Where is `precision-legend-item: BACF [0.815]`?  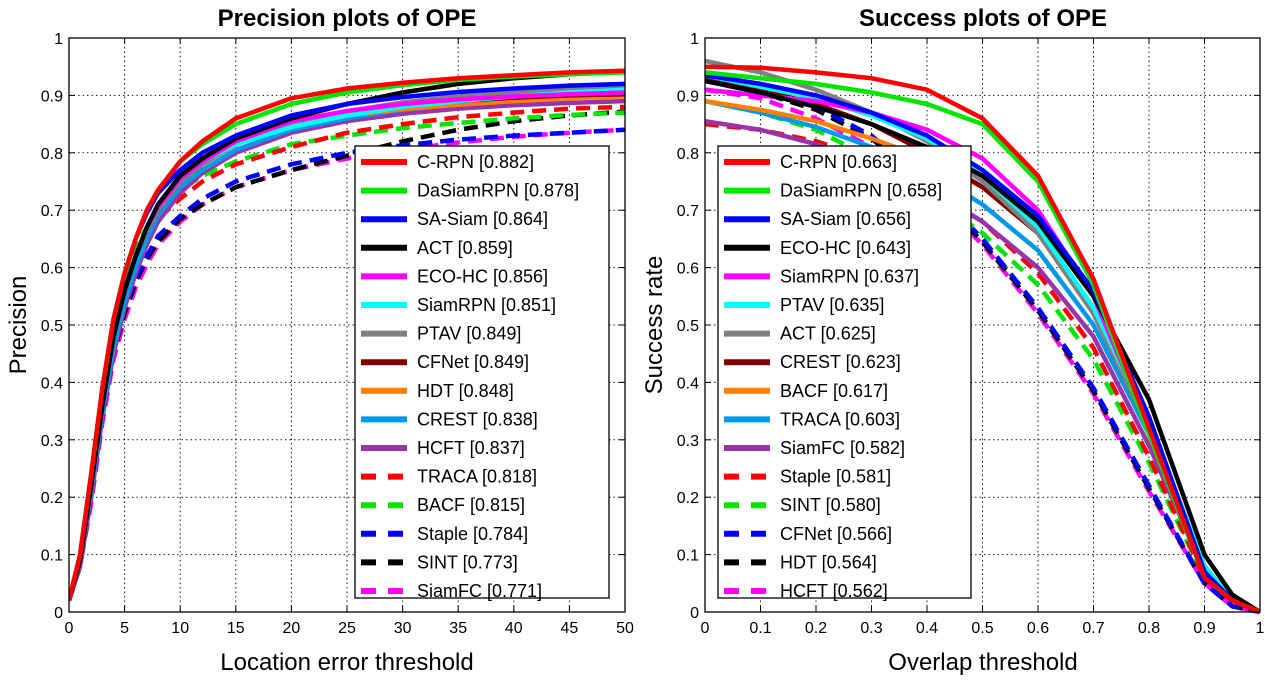 precision-legend-item: BACF [0.815] is located at coordinates (443, 505).